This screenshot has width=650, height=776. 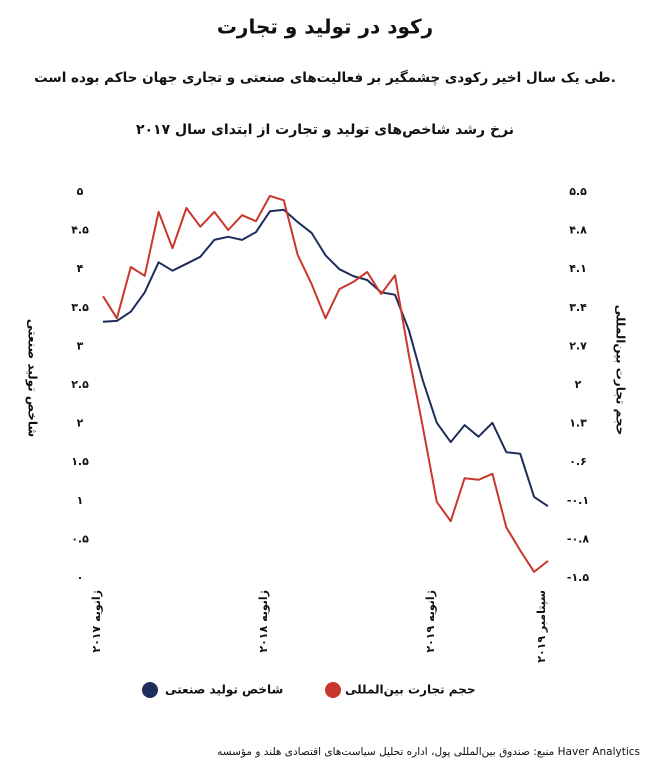 What do you see at coordinates (578, 307) in the screenshot?
I see `y2-tick-label: ۳.۴` at bounding box center [578, 307].